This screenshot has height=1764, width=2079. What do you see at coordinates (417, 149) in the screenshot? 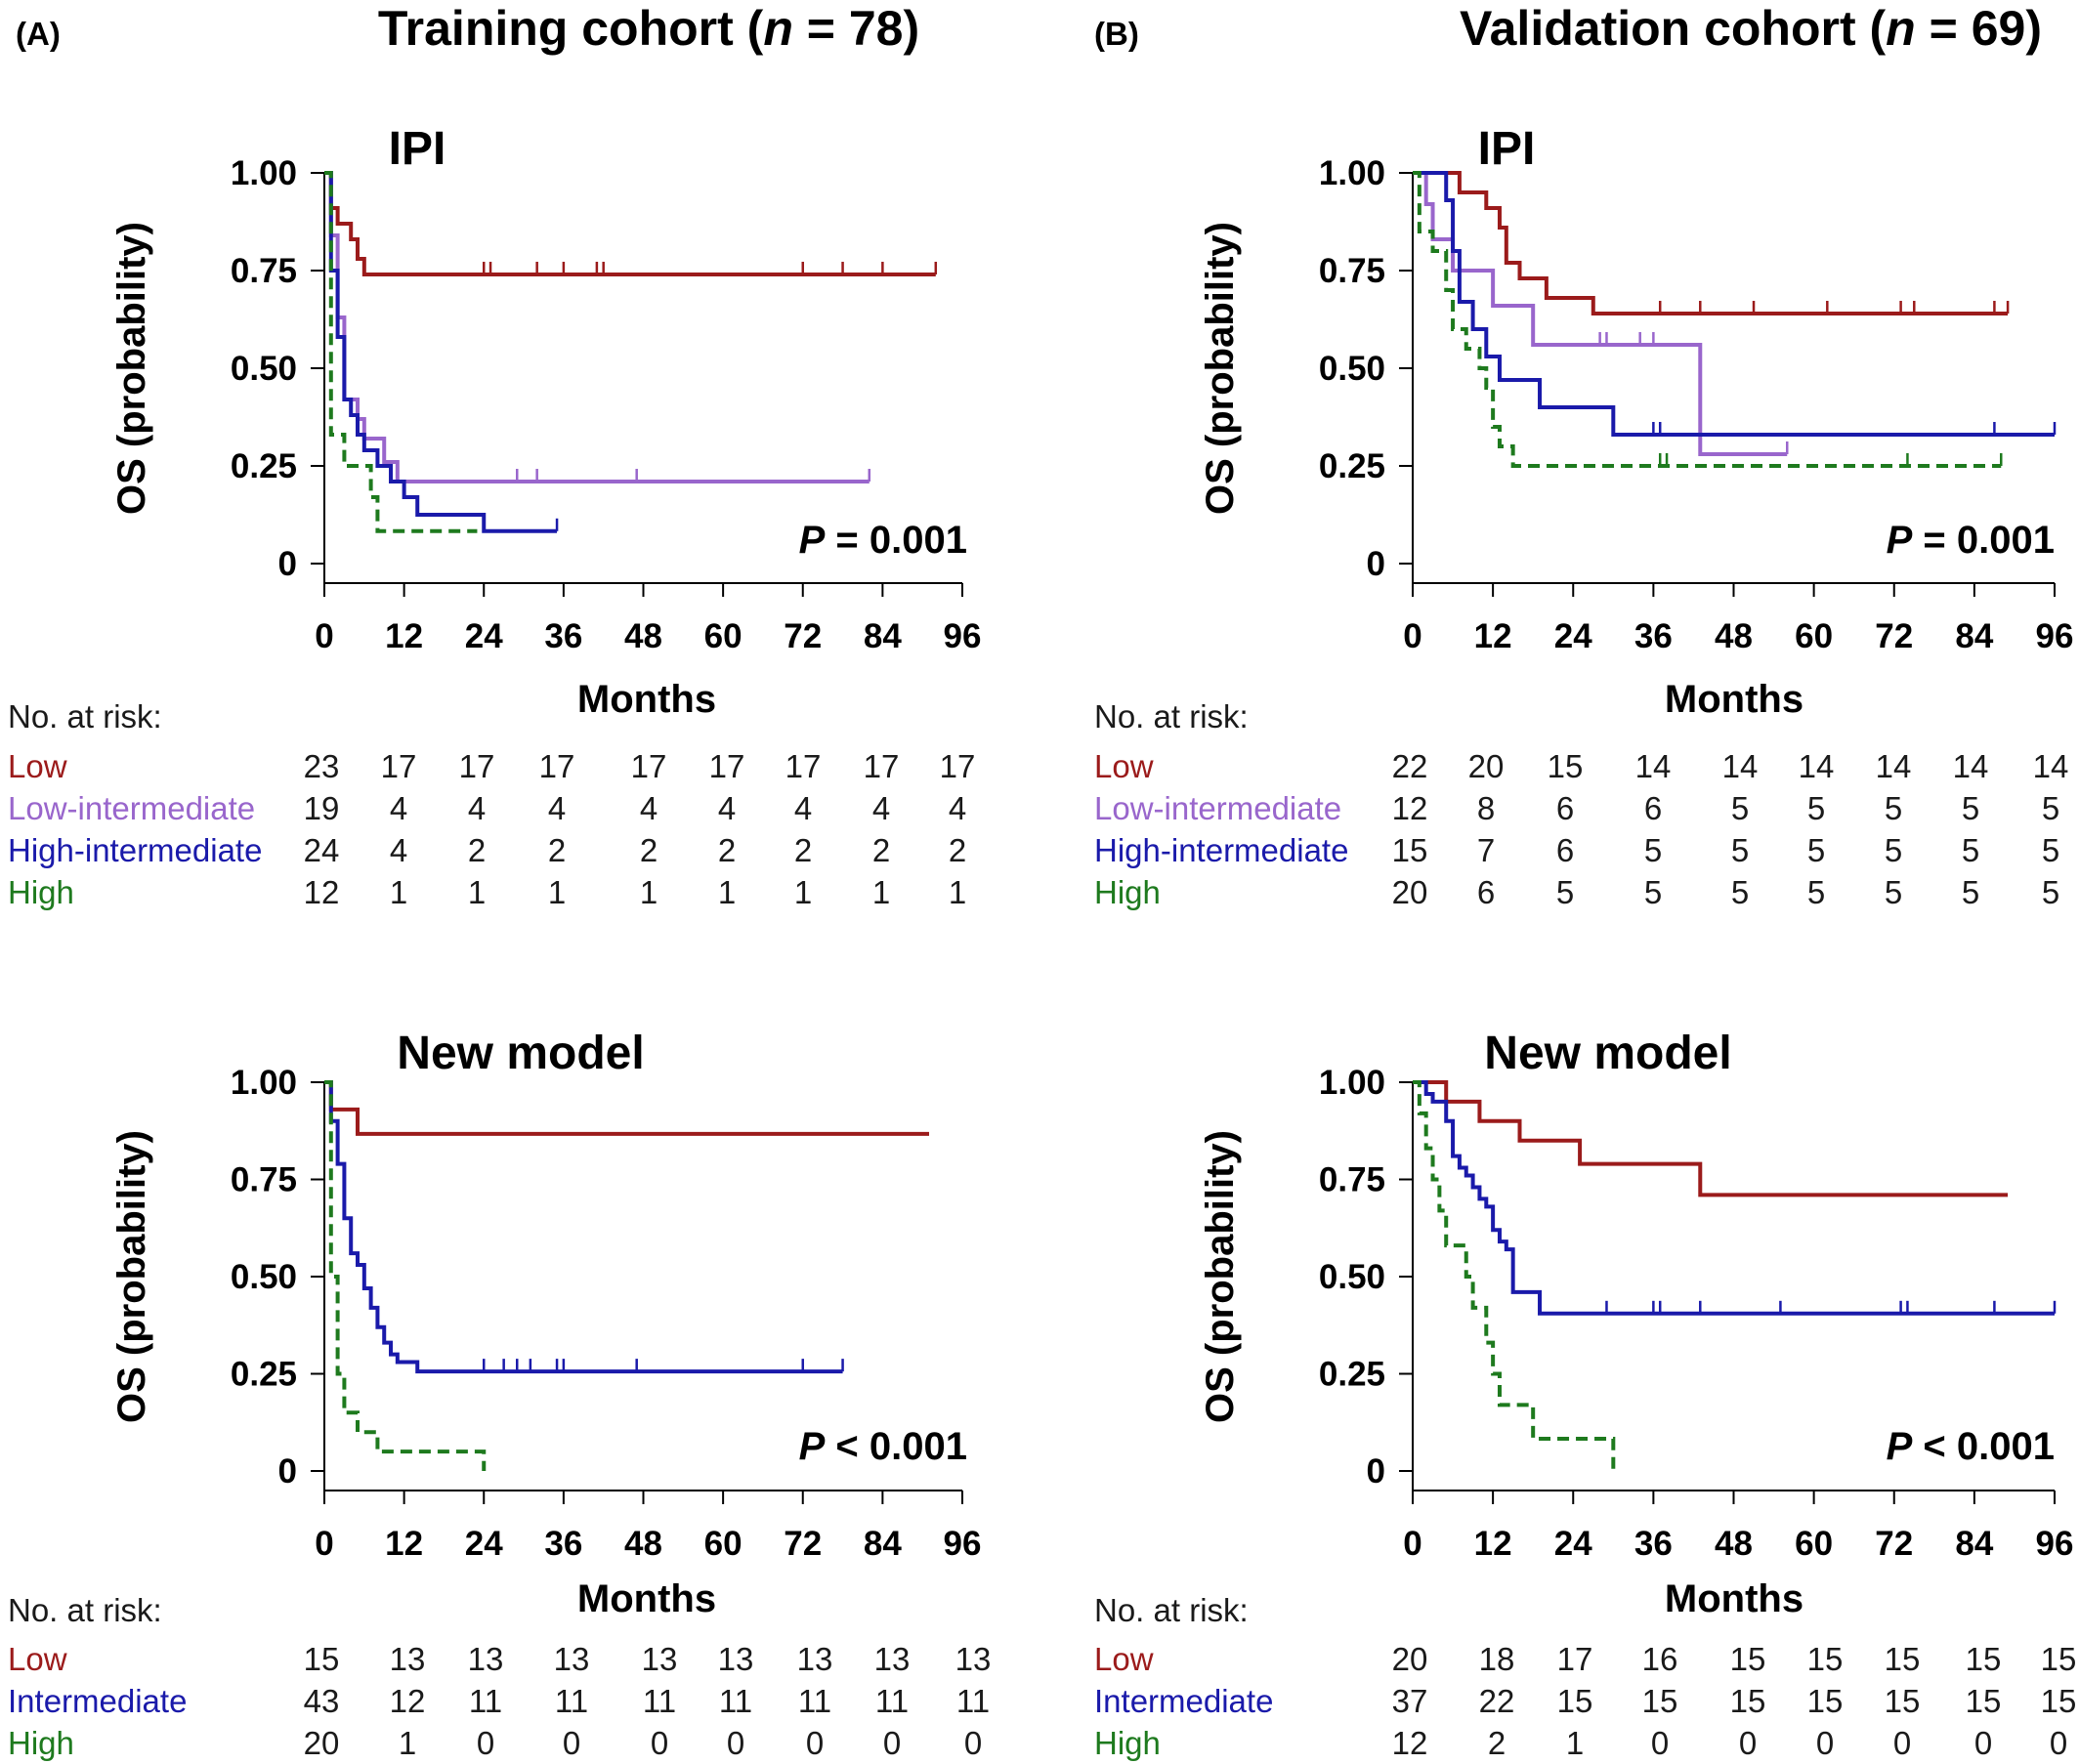
I see `plot-title: IPI` at bounding box center [417, 149].